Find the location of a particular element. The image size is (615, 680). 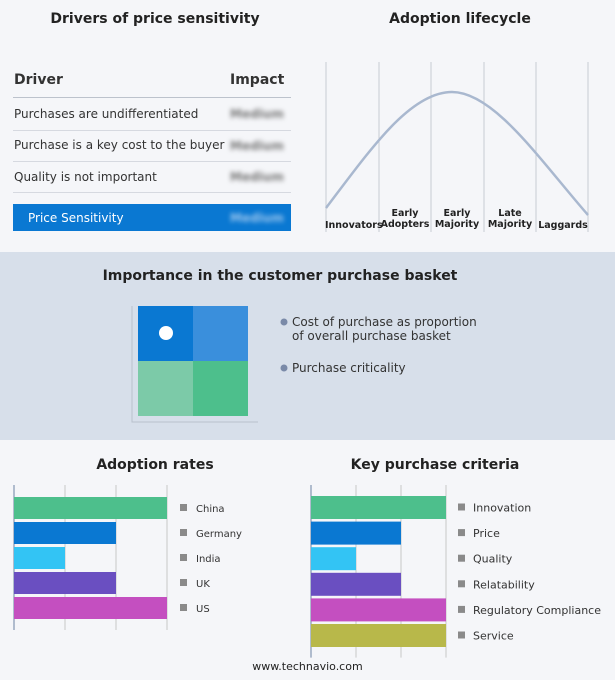

legend-label: Purchase criticality is located at coordinates (349, 368).